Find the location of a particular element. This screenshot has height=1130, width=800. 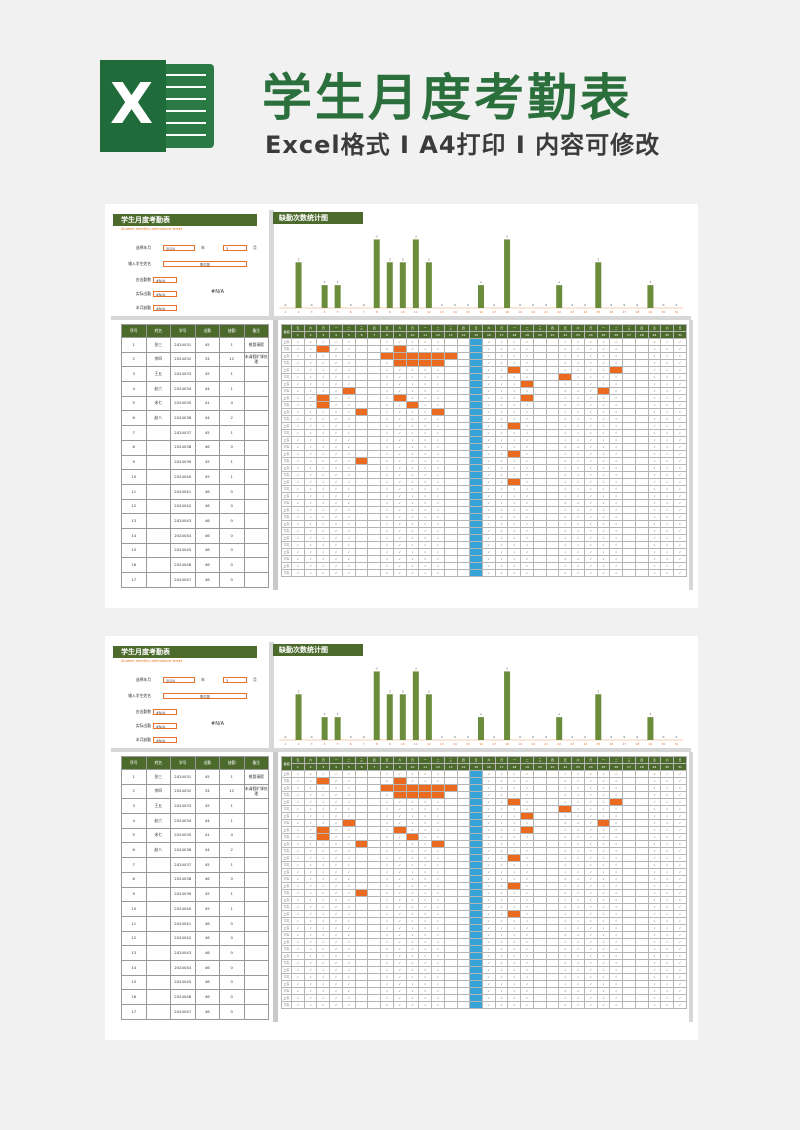

student-cell: 2024041 is located at coordinates (183, 923).